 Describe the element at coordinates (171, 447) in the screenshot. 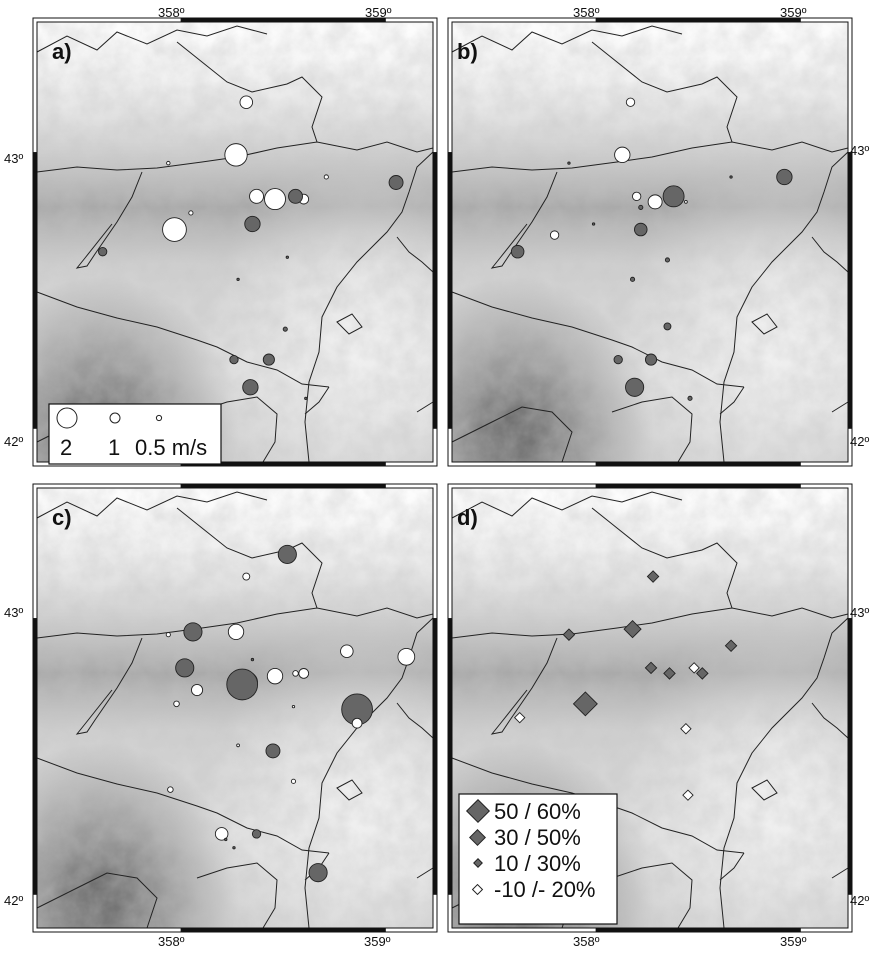

I see `legend-label-0-5: 0.5 m/s` at that location.